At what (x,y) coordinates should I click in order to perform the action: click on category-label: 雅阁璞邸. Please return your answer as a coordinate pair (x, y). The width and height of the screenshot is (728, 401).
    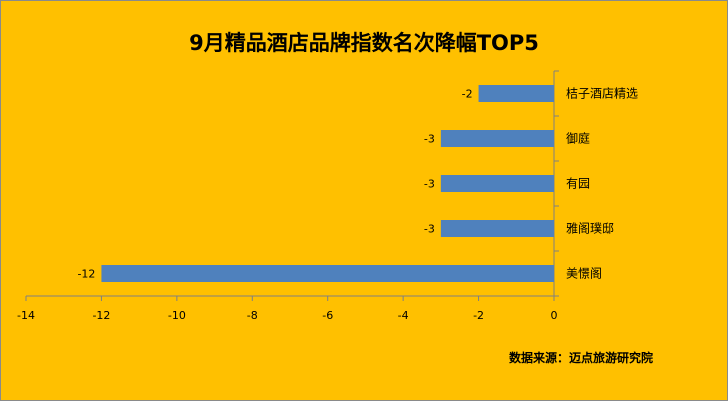
    Looking at the image, I should click on (590, 228).